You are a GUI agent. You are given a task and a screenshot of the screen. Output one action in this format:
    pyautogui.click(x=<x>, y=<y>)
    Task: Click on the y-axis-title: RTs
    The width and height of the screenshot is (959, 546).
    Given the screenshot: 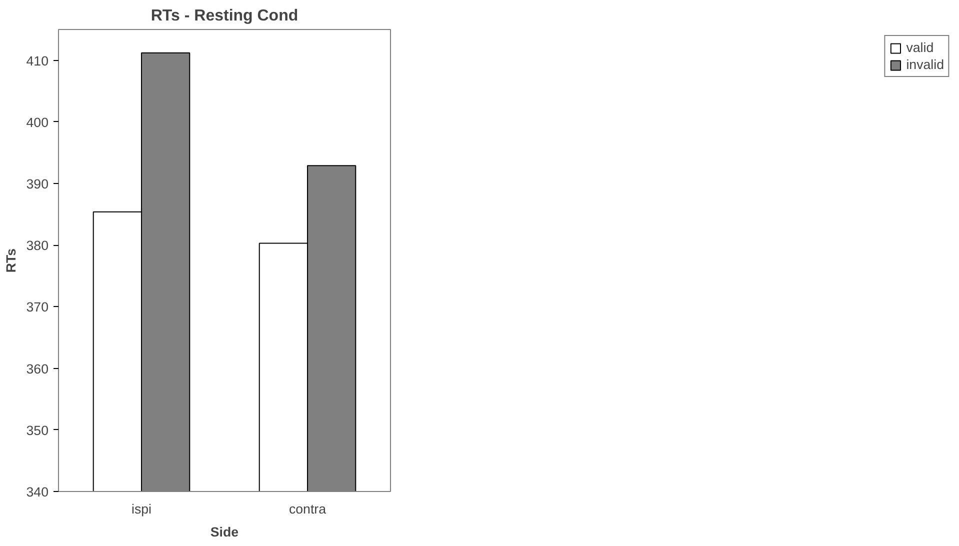 What is the action you would take?
    pyautogui.click(x=10, y=260)
    